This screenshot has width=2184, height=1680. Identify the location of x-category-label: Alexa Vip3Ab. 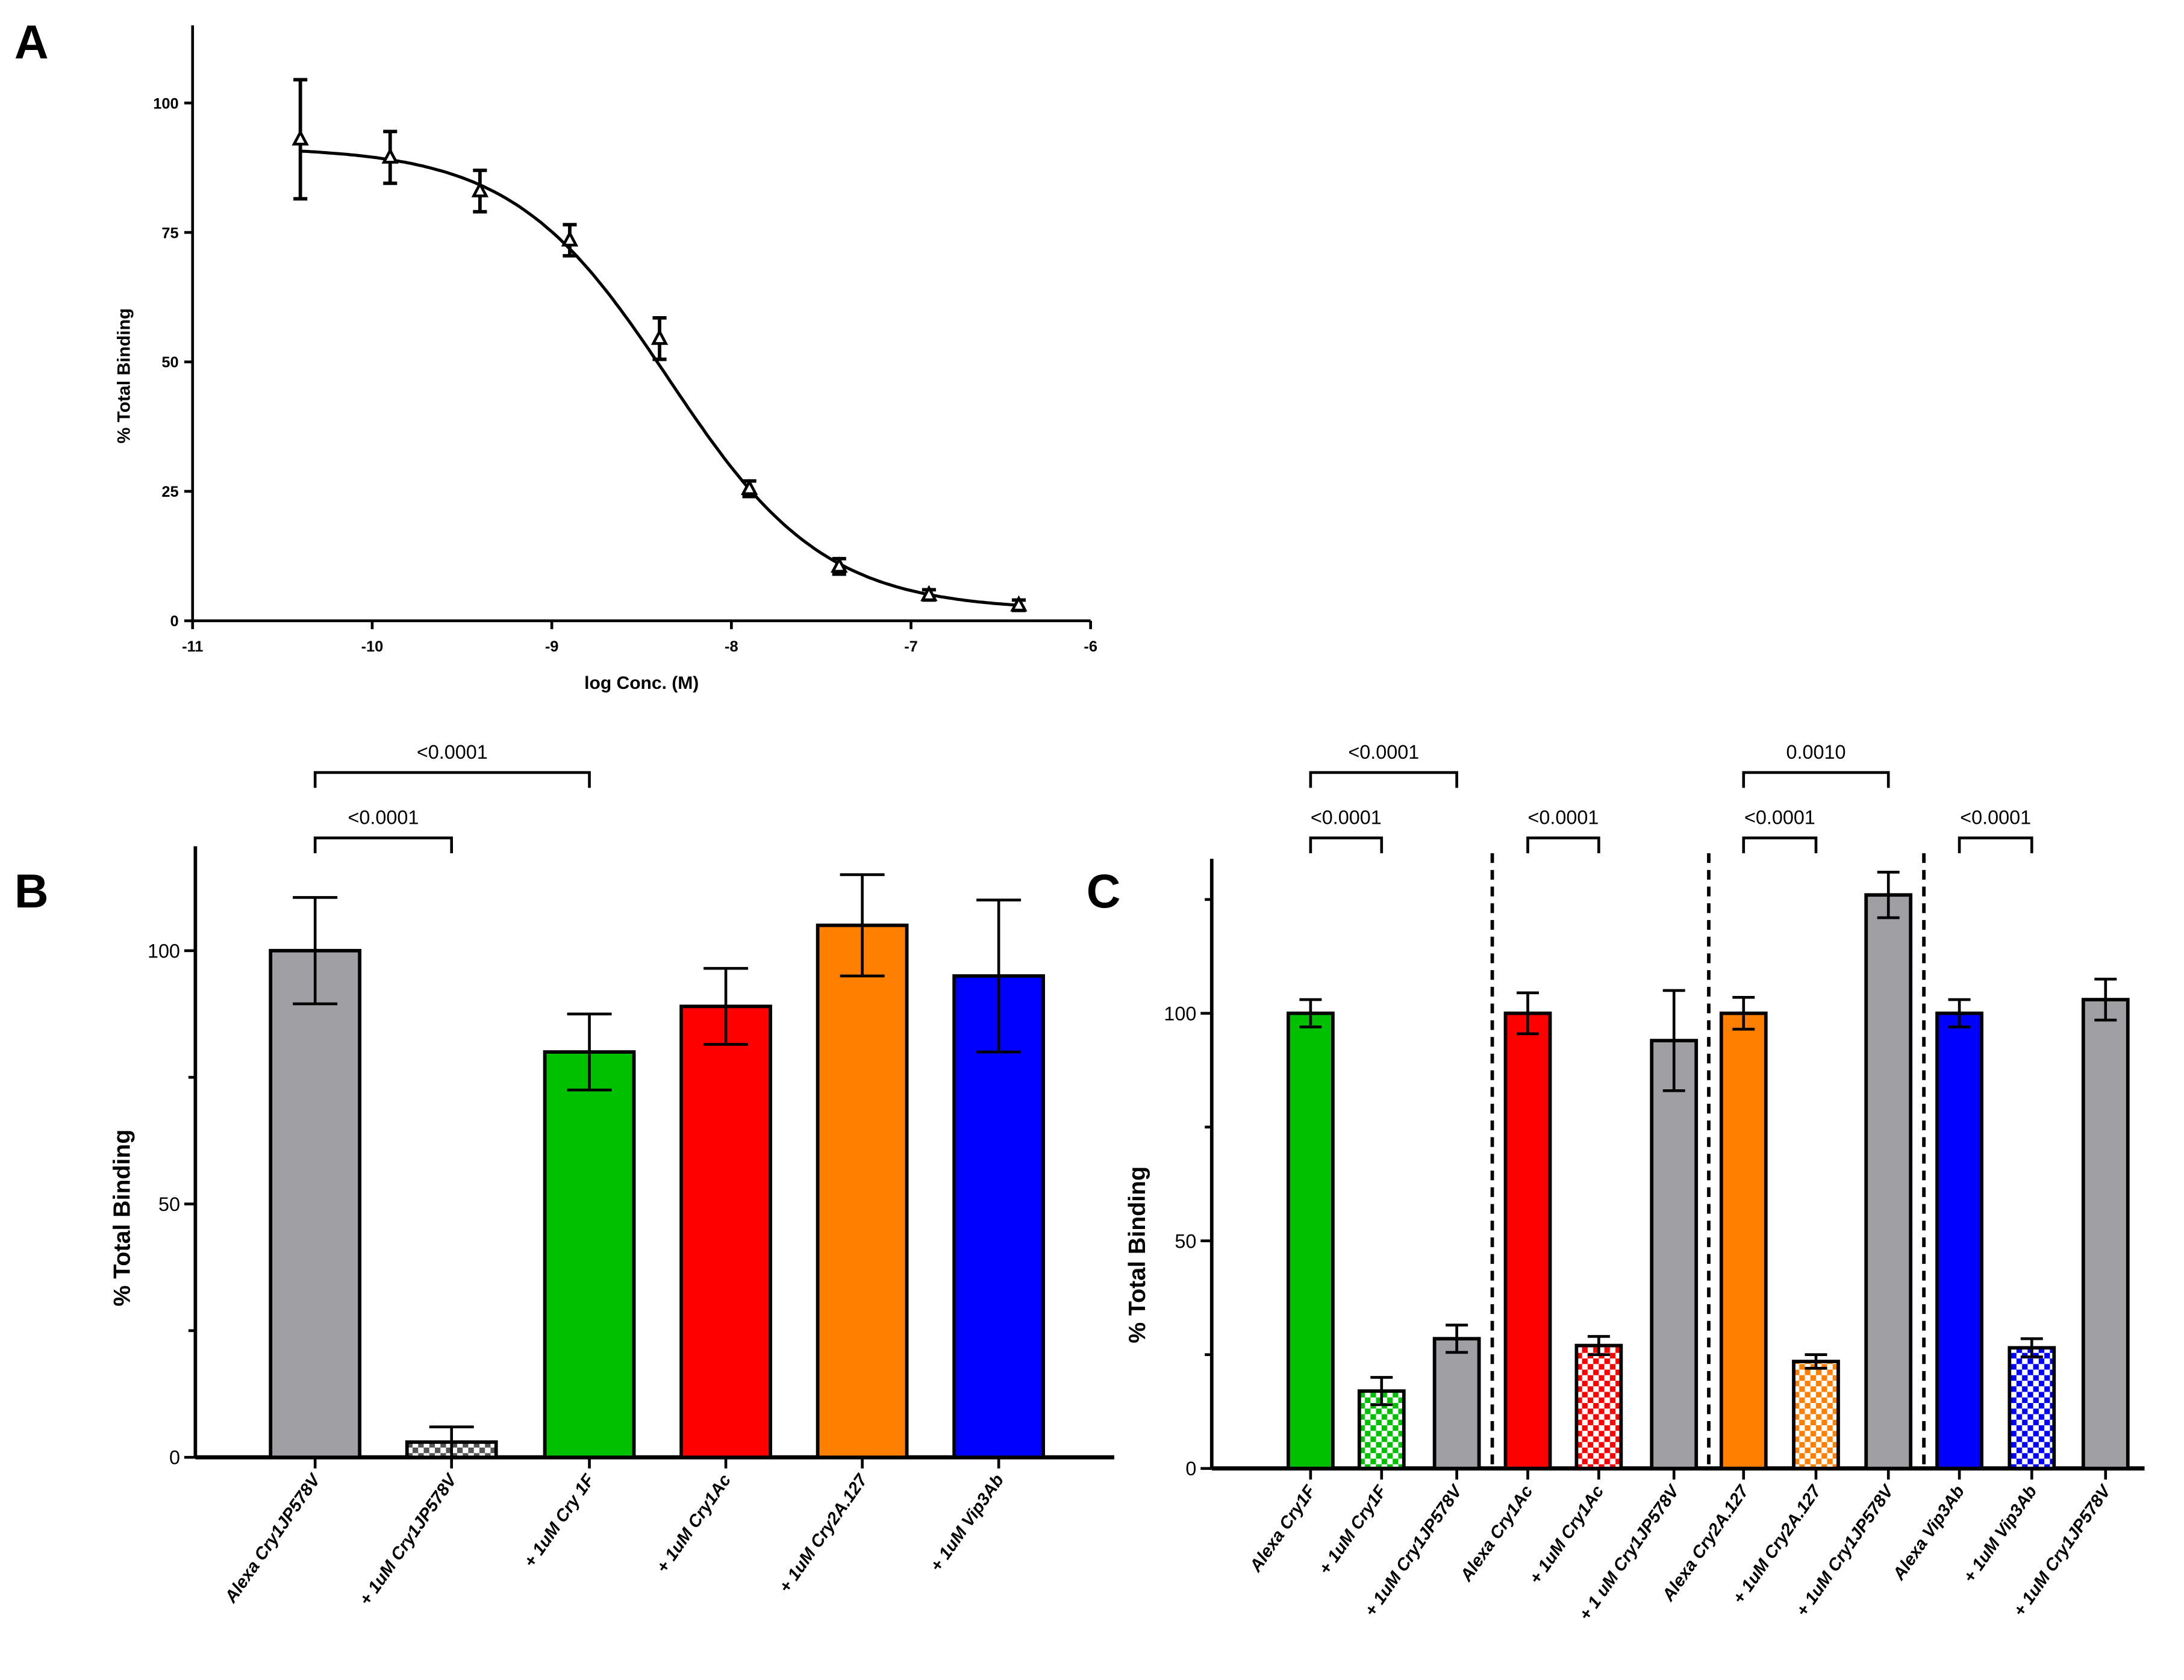
(1929, 1533).